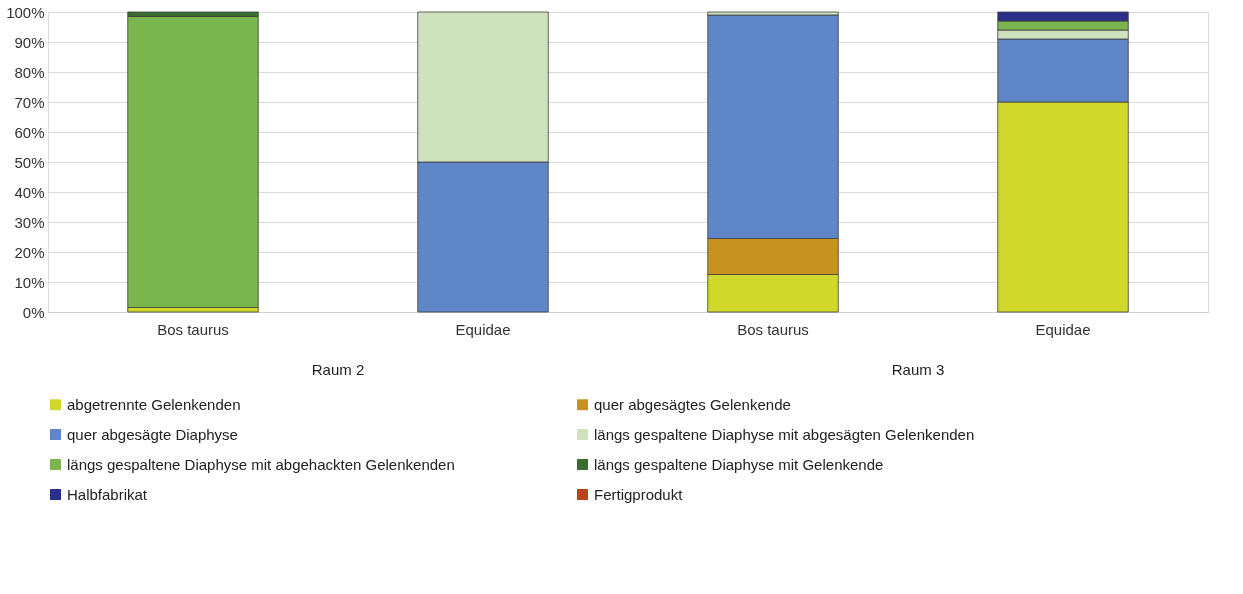 This screenshot has height=594, width=1243. Describe the element at coordinates (739, 464) in the screenshot. I see `legend-label: längs gespaltene Diaphyse mit Gelenkende` at that location.